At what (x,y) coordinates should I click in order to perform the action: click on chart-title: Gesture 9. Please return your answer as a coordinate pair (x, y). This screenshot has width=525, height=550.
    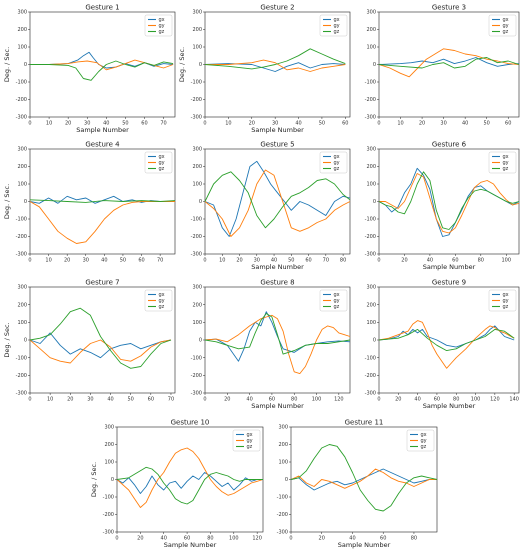
    Looking at the image, I should click on (449, 283).